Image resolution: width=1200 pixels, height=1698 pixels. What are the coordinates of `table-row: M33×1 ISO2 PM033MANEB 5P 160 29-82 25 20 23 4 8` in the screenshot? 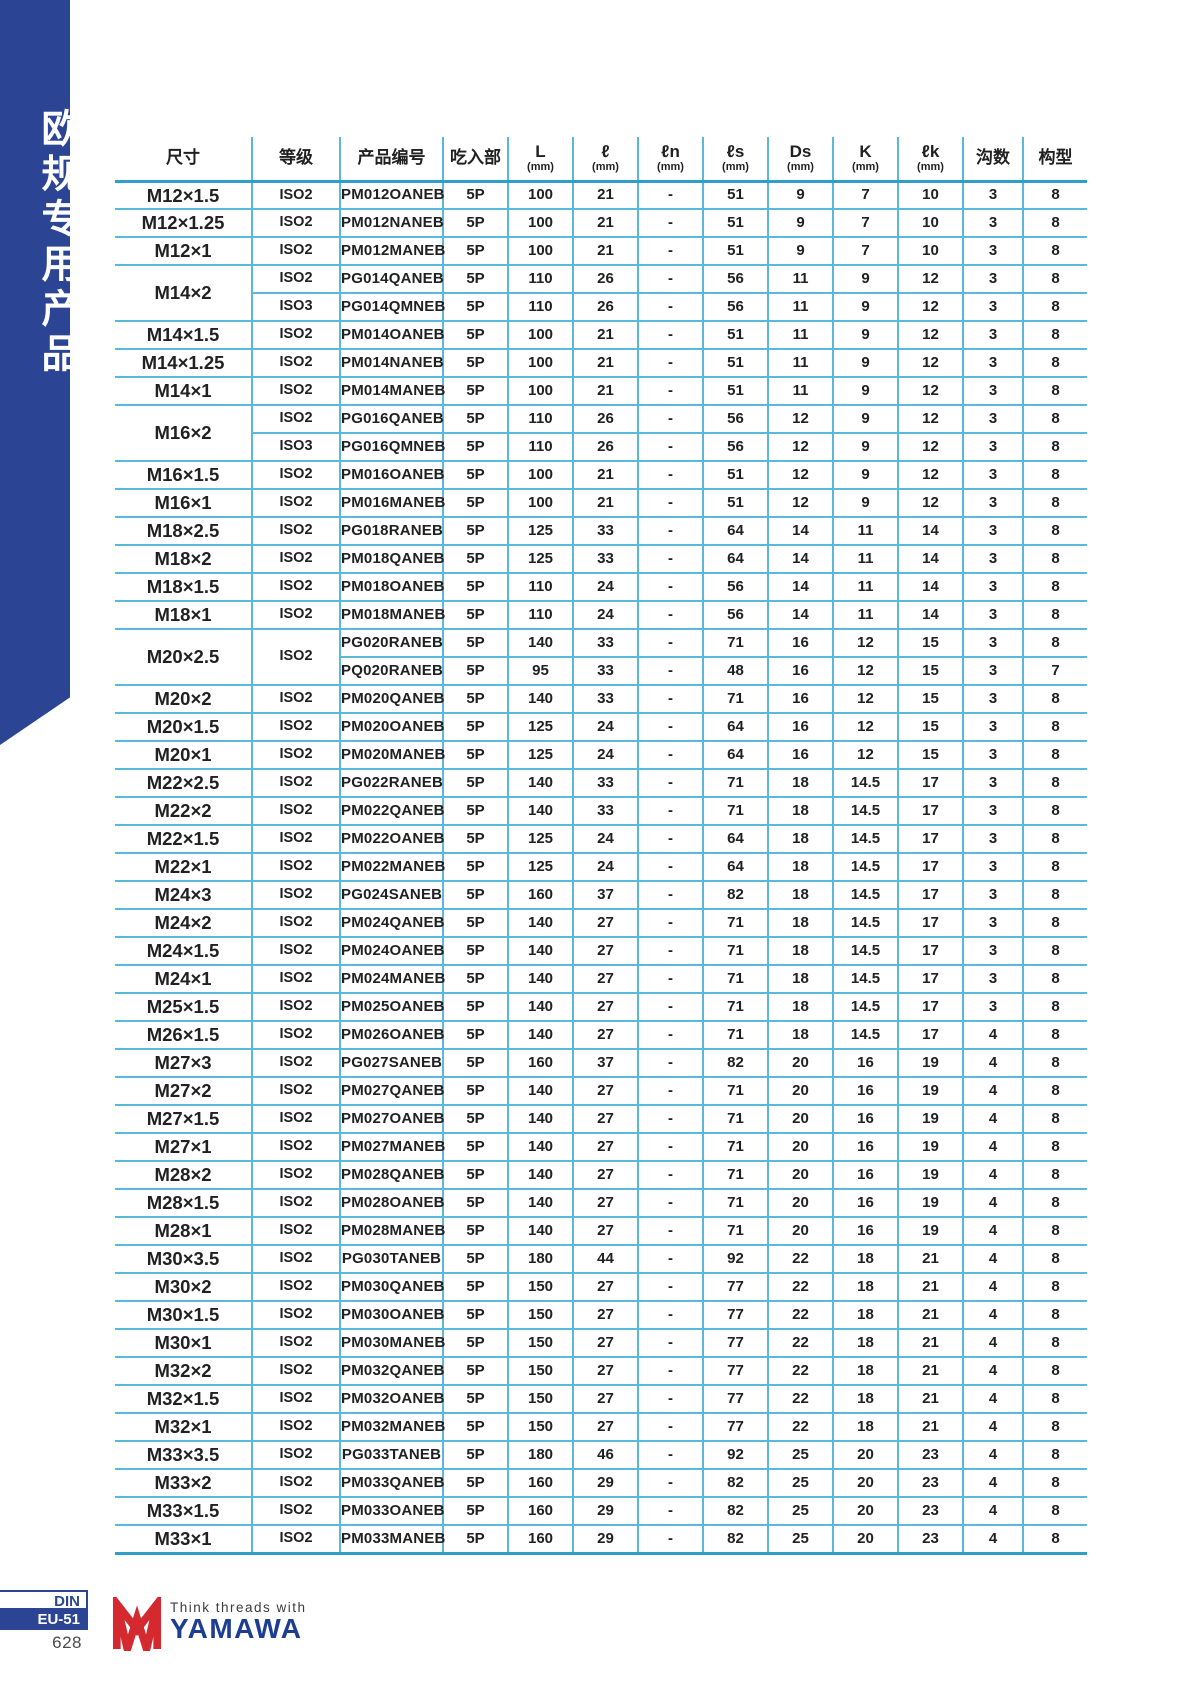 It's located at (601, 1539).